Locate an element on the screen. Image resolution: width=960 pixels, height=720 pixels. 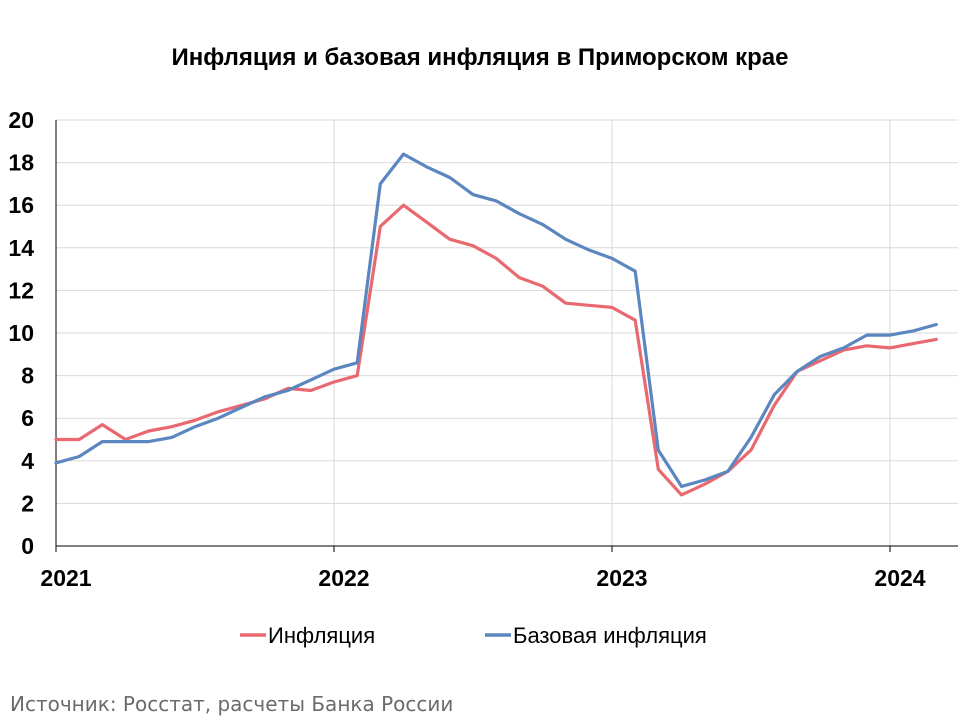
y-tick-labels: 0 2 4 6 8 10 12 14 16 18 20 is located at coordinates (21, 333).